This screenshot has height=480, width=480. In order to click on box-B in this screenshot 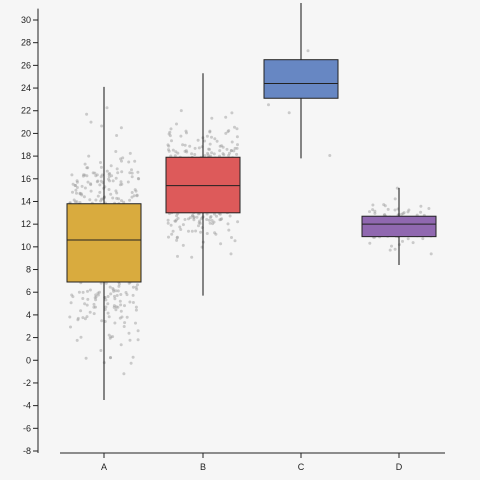, I will do `click(203, 185)`.